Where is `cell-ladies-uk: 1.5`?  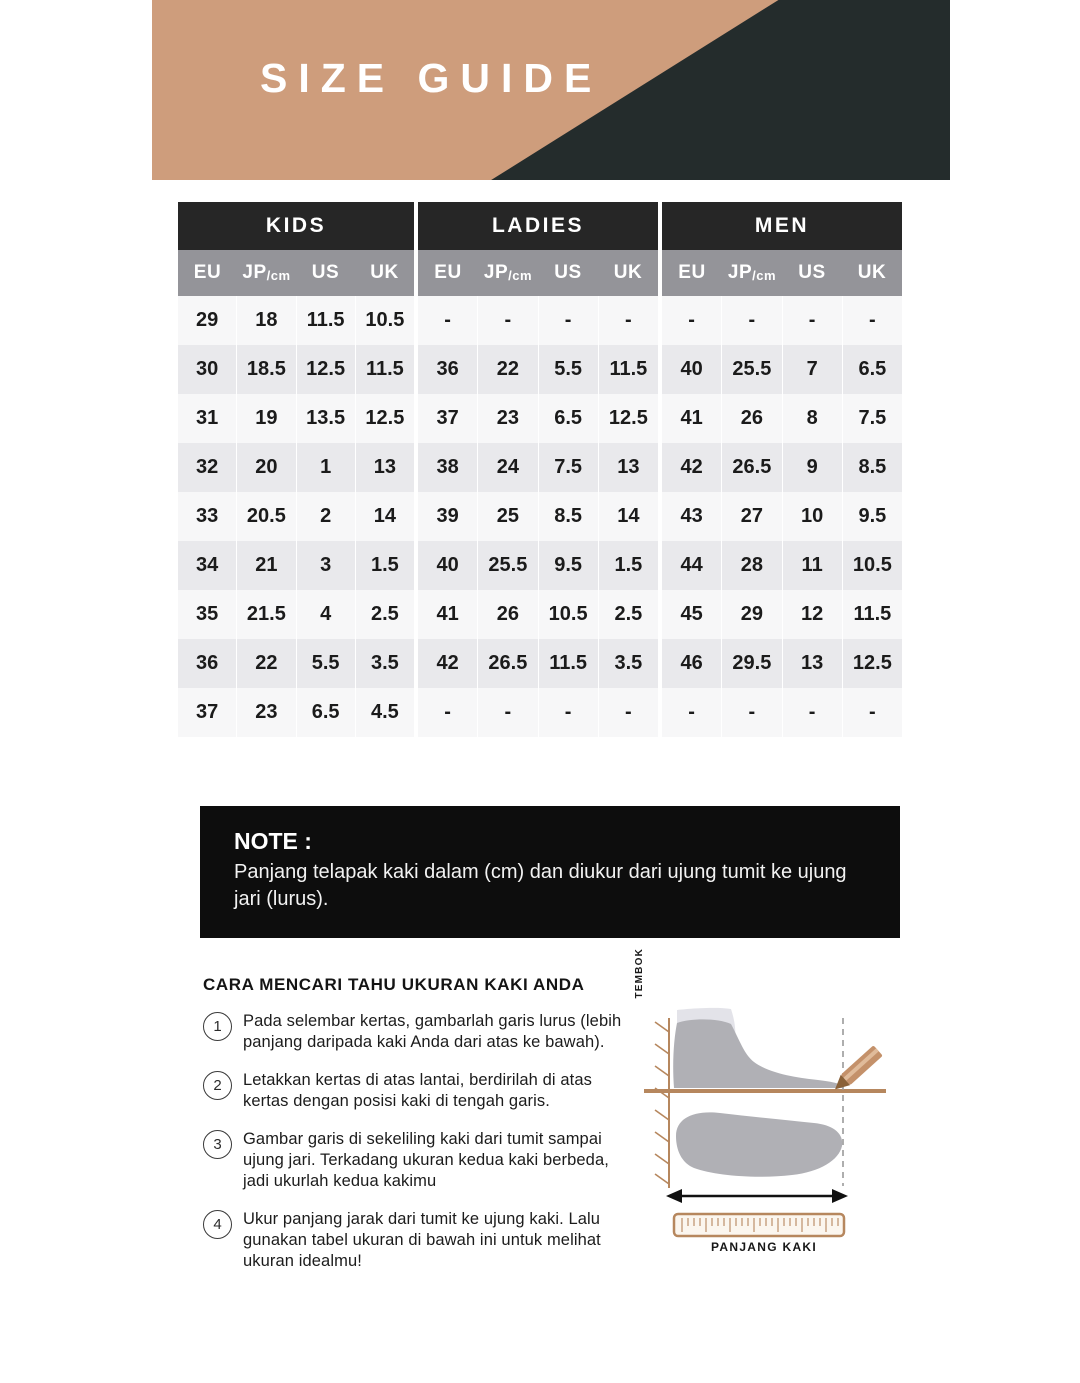 cell-ladies-uk: 1.5 is located at coordinates (628, 565).